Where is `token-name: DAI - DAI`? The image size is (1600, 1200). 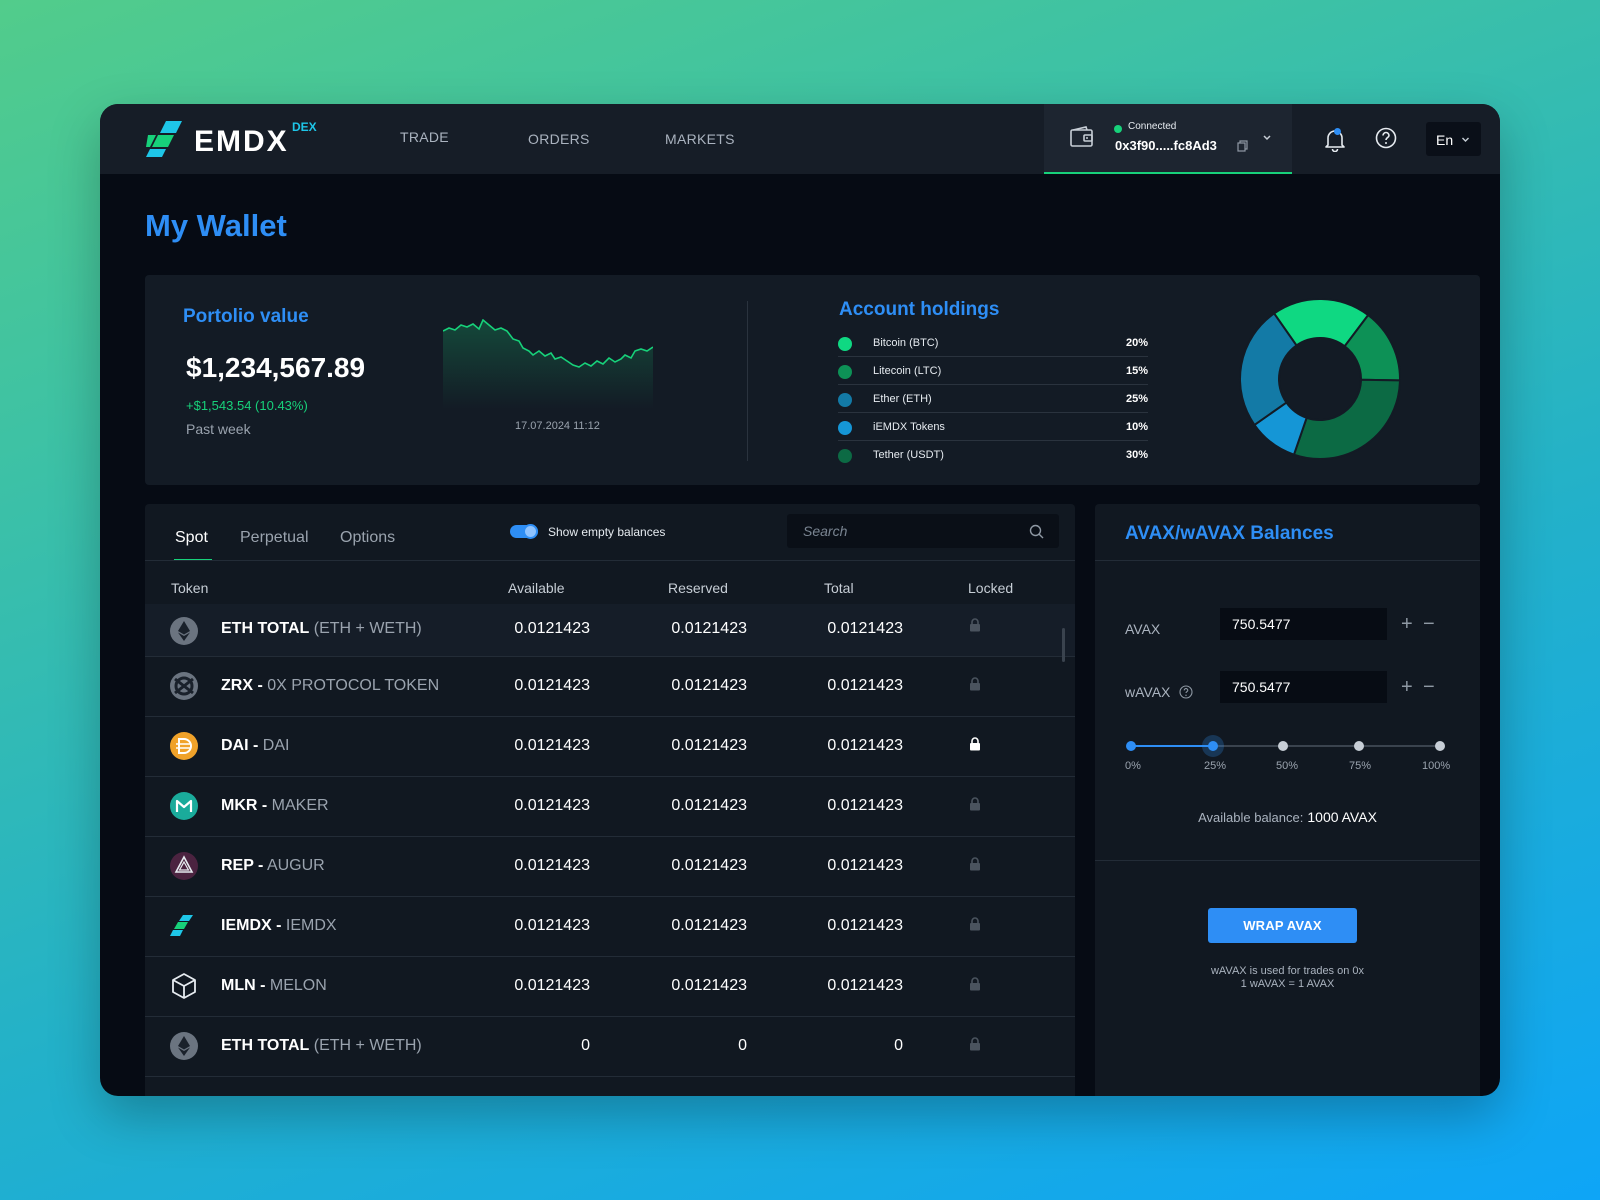 token-name: DAI - DAI is located at coordinates (255, 746).